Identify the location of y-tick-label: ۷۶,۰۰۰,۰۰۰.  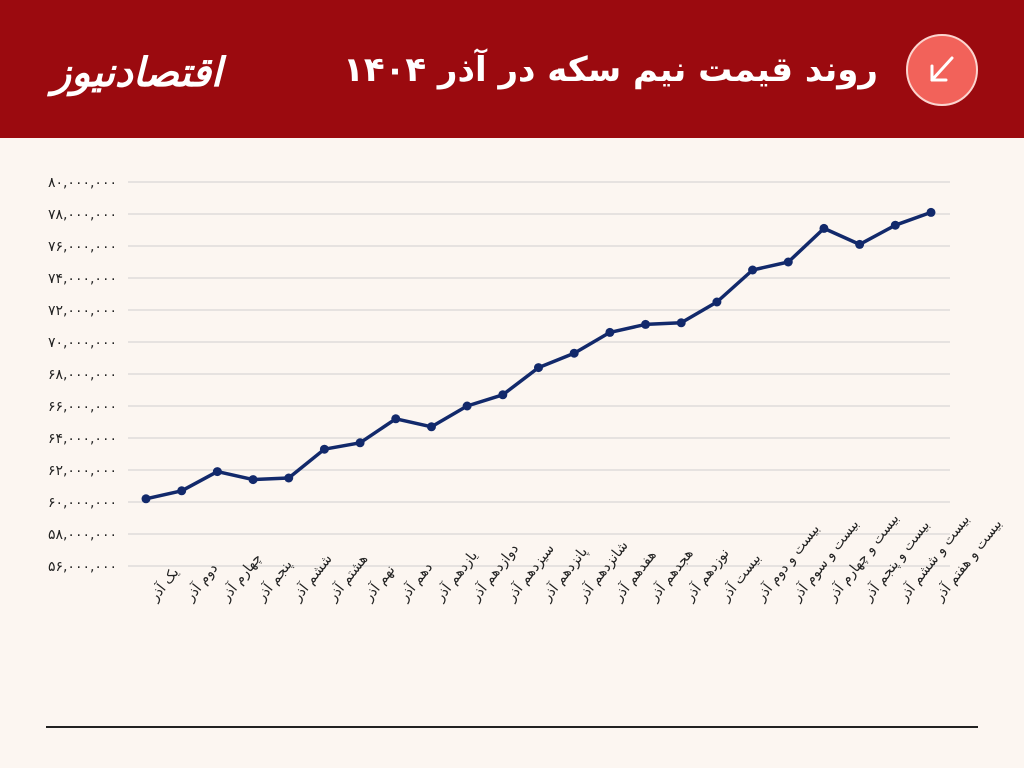
(82, 247).